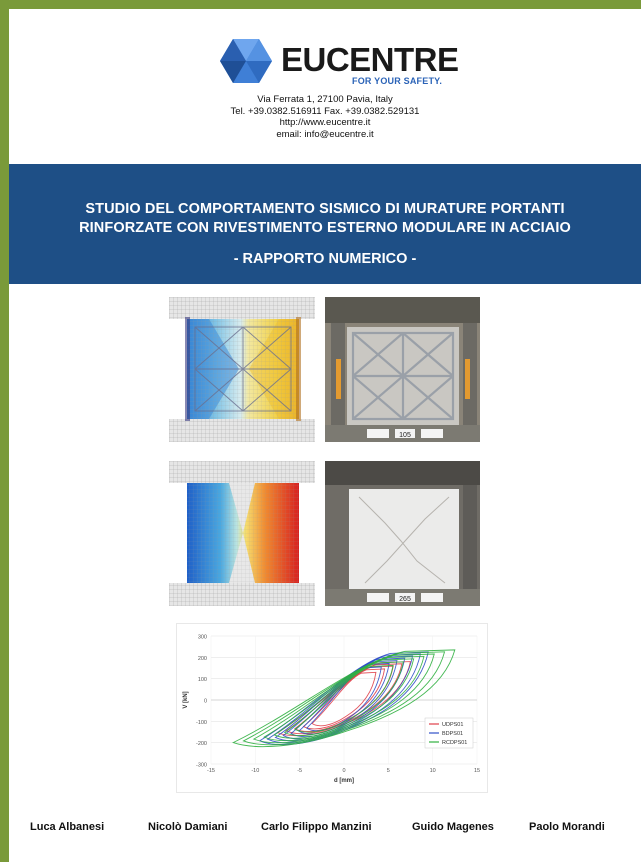 Image resolution: width=641 pixels, height=862 pixels. What do you see at coordinates (67, 827) in the screenshot?
I see `author-name: Luca Albanesi` at bounding box center [67, 827].